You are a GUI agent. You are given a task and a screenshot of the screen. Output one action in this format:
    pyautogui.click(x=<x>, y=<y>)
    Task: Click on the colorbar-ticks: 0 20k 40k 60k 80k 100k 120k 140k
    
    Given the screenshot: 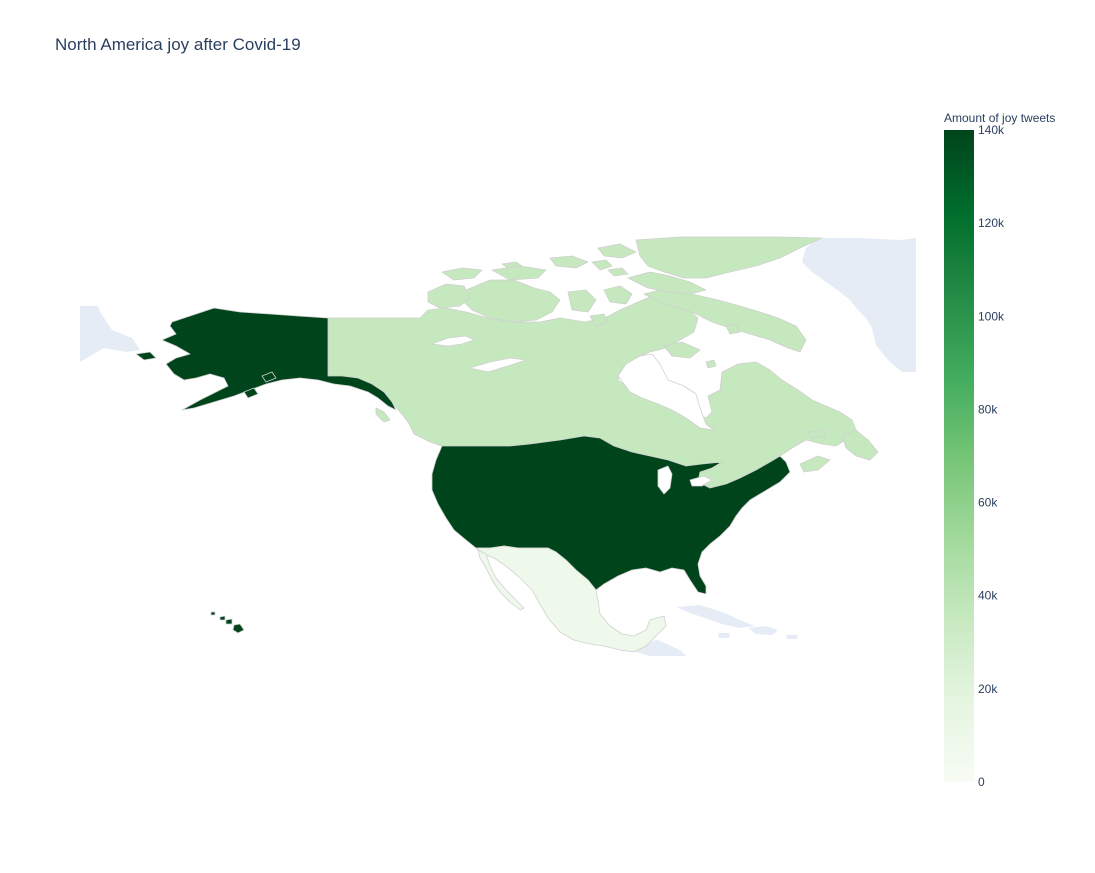 What is the action you would take?
    pyautogui.click(x=991, y=456)
    